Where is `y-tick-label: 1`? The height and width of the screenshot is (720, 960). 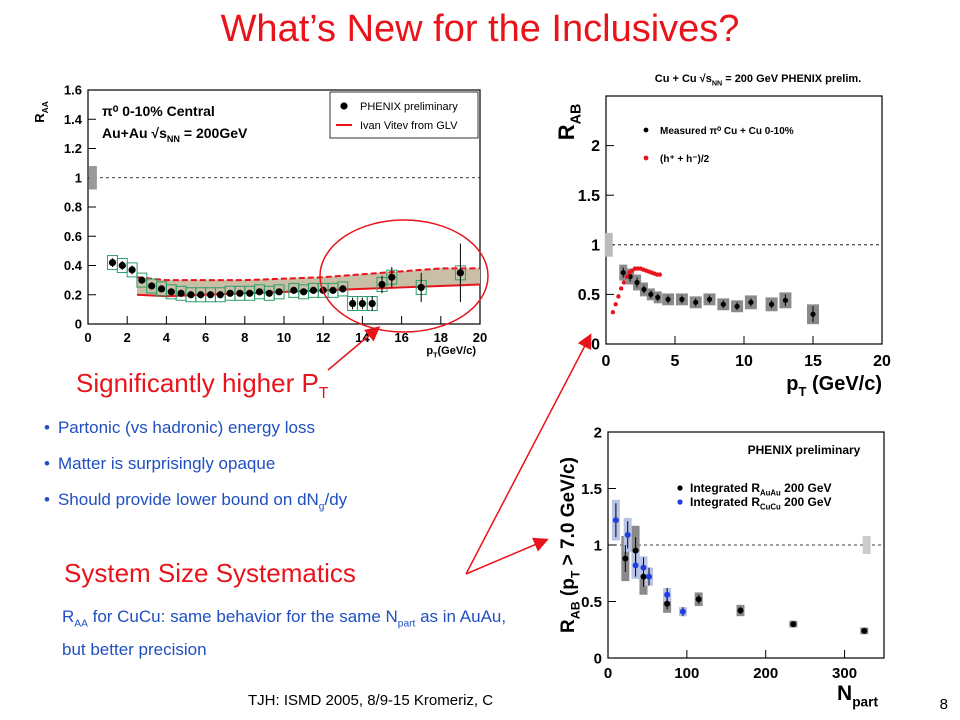 y-tick-label: 1 is located at coordinates (78, 177).